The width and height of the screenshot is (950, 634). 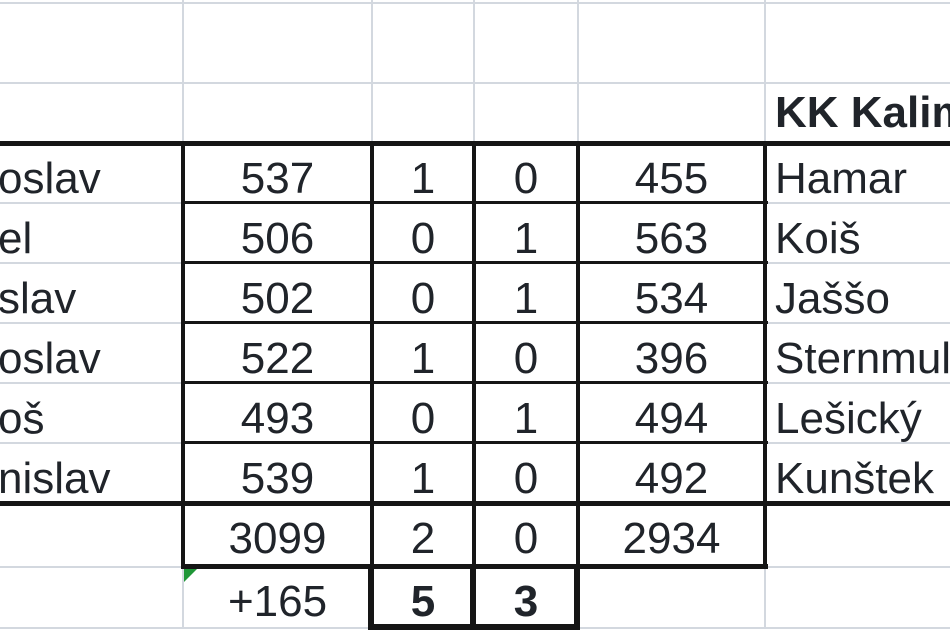 I want to click on cell-home-score-1: 537, so click(x=277, y=178).